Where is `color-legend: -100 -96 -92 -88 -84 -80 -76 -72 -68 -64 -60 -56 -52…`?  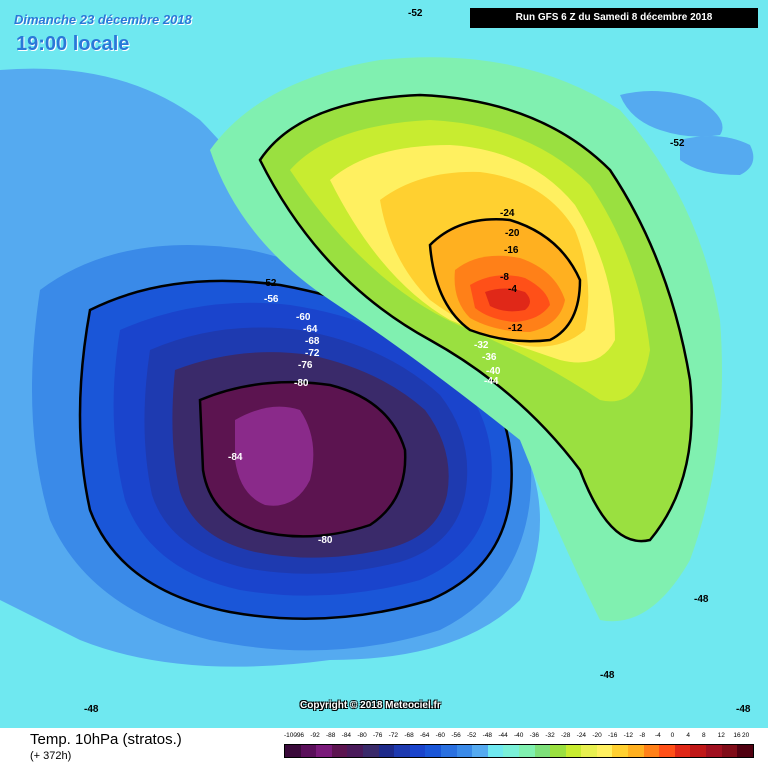
color-legend: -100 -96 -92 -88 -84 -80 -76 -72 -68 -64 -60 -56 -52… is located at coordinates (519, 748).